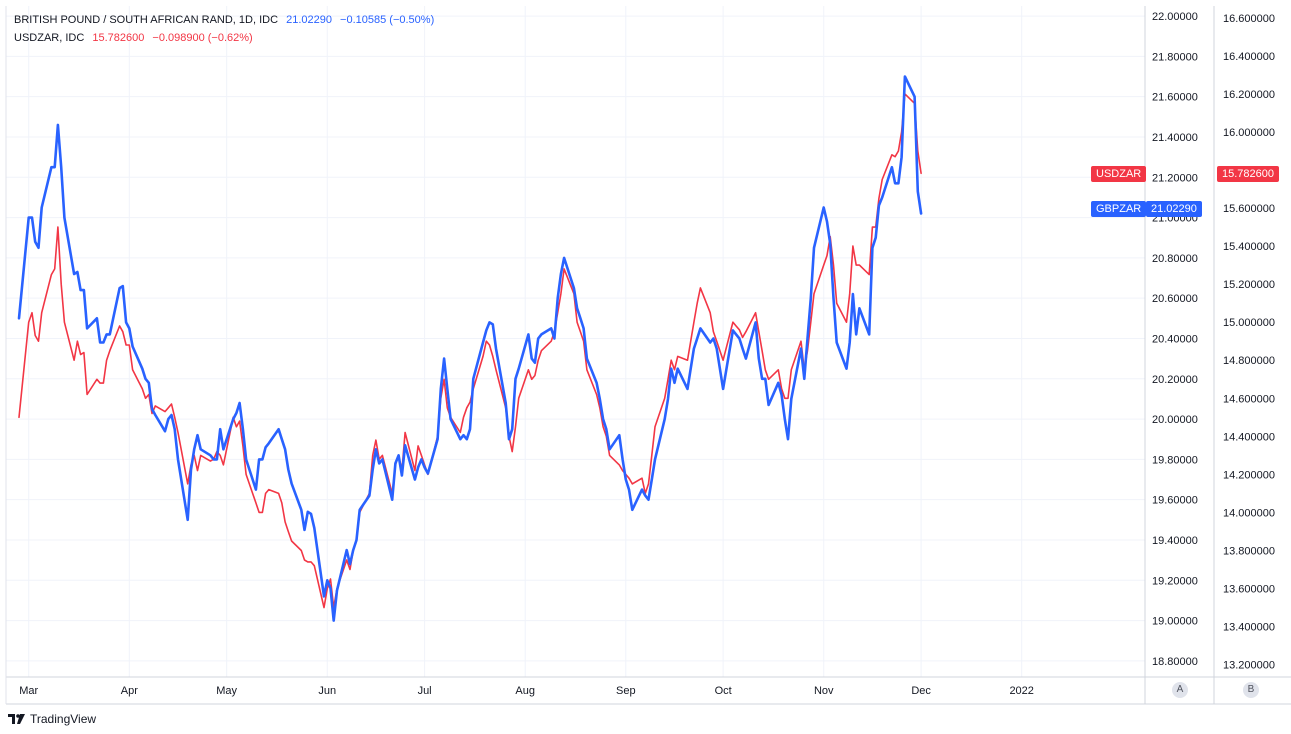 Image resolution: width=1291 pixels, height=734 pixels. What do you see at coordinates (226, 691) in the screenshot?
I see `x-axis-tick-2: May` at bounding box center [226, 691].